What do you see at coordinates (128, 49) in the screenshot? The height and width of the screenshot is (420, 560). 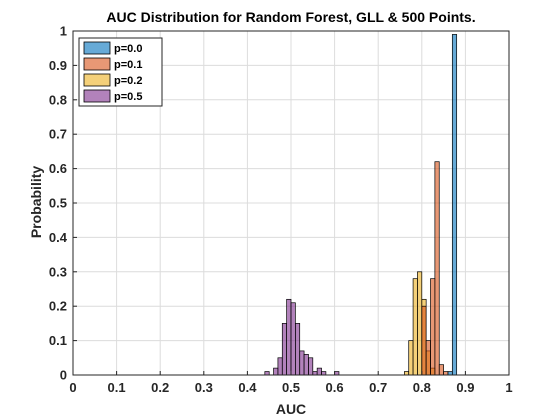 I see `legend-label: p=0.0` at bounding box center [128, 49].